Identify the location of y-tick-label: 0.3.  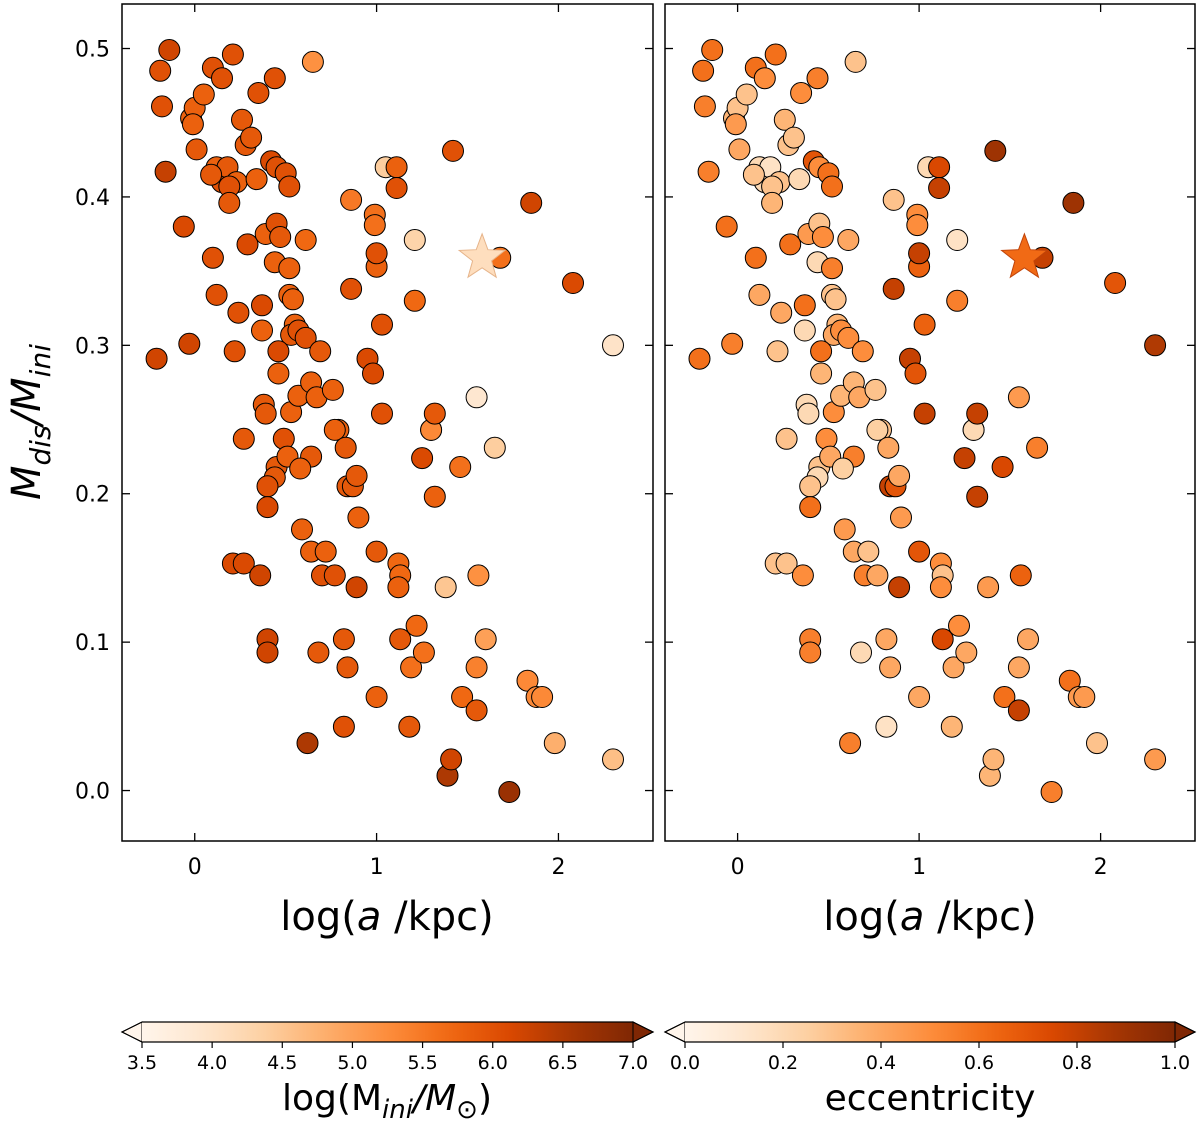
(92, 346).